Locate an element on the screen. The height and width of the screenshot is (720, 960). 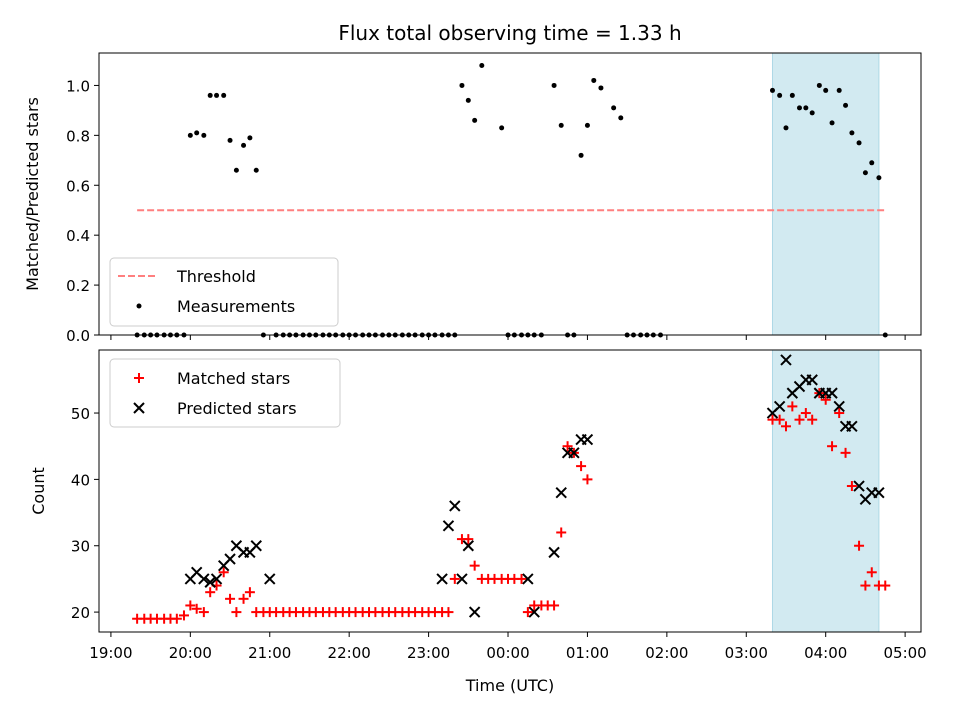
x-tick-label: 21:00 is located at coordinates (269, 653).